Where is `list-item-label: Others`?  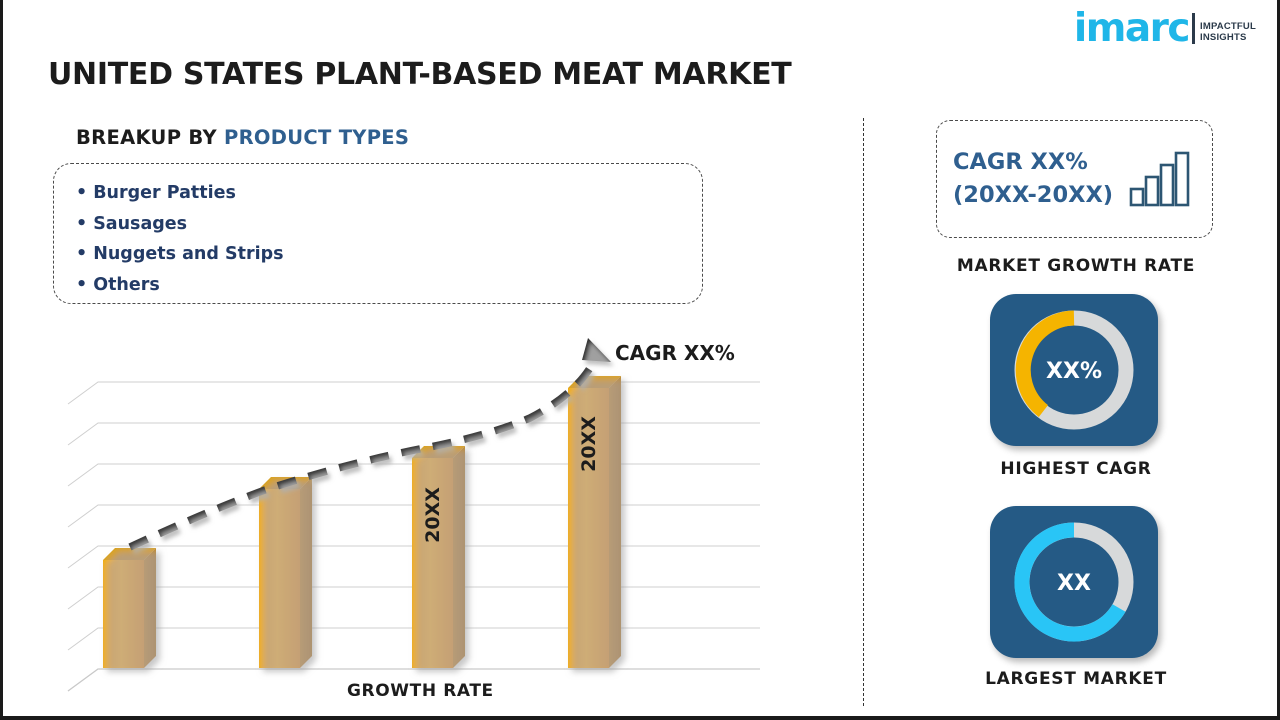
list-item-label: Others is located at coordinates (126, 284).